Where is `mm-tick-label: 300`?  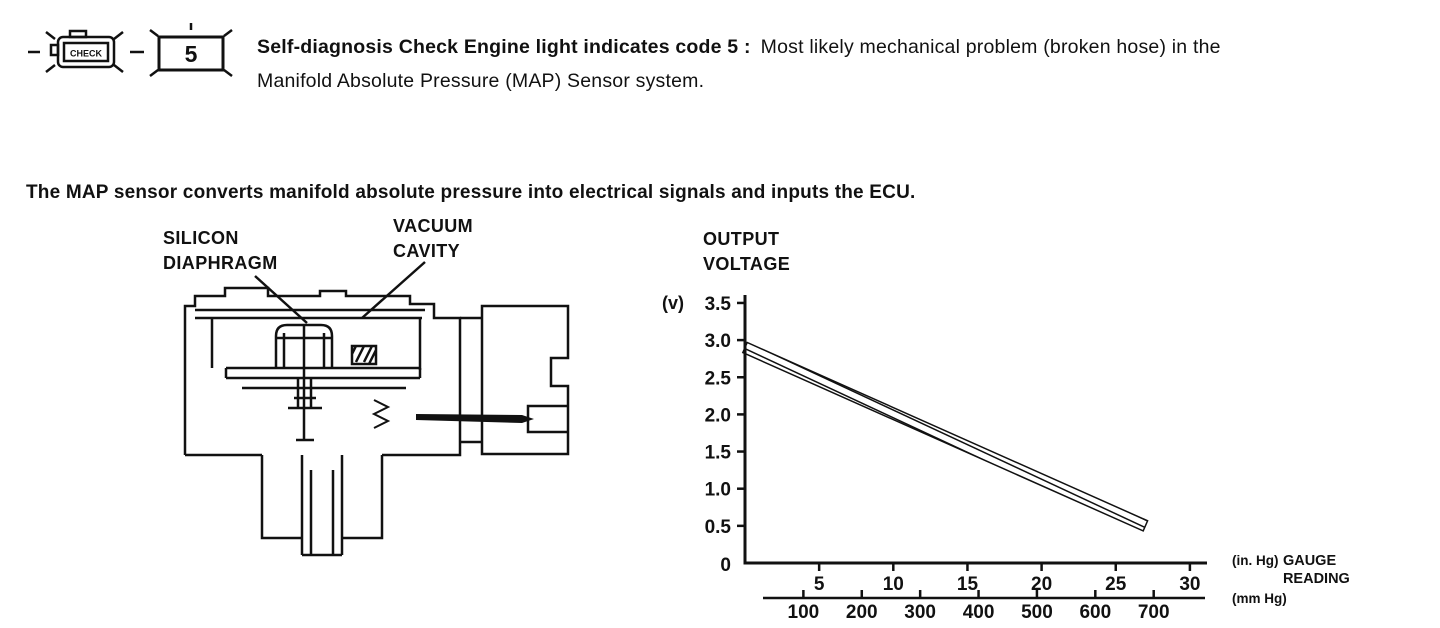 mm-tick-label: 300 is located at coordinates (920, 611).